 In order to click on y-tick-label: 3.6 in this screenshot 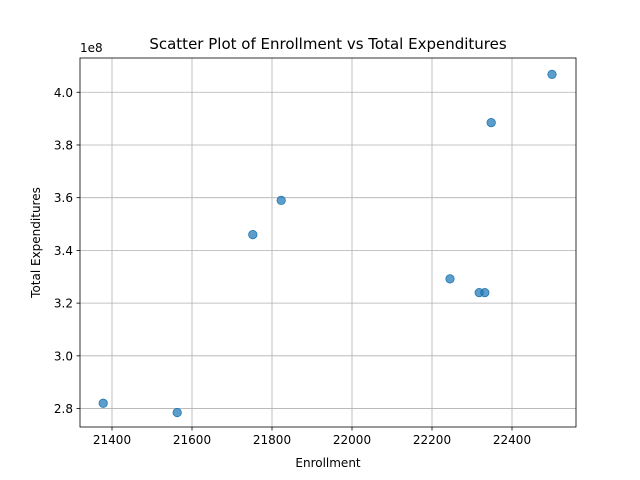, I will do `click(63, 198)`.